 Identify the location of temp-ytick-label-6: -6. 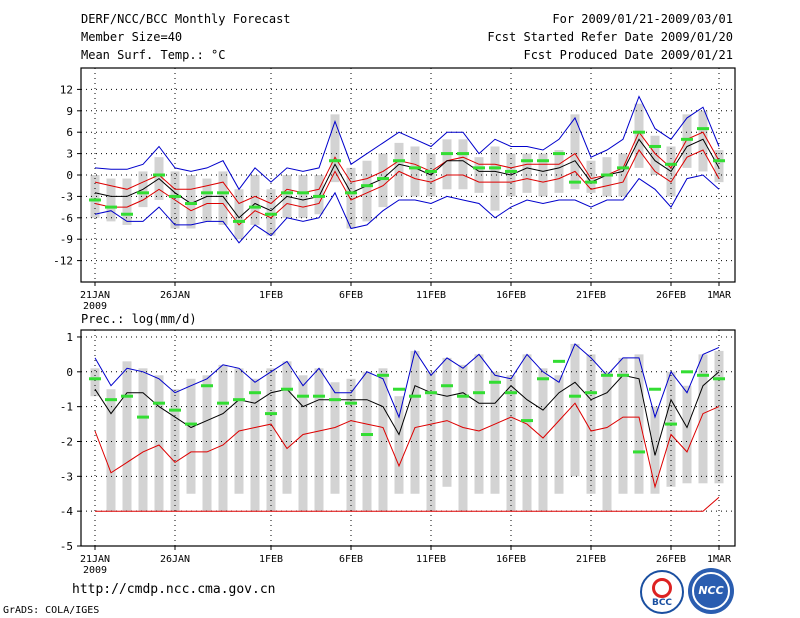
(66, 218).